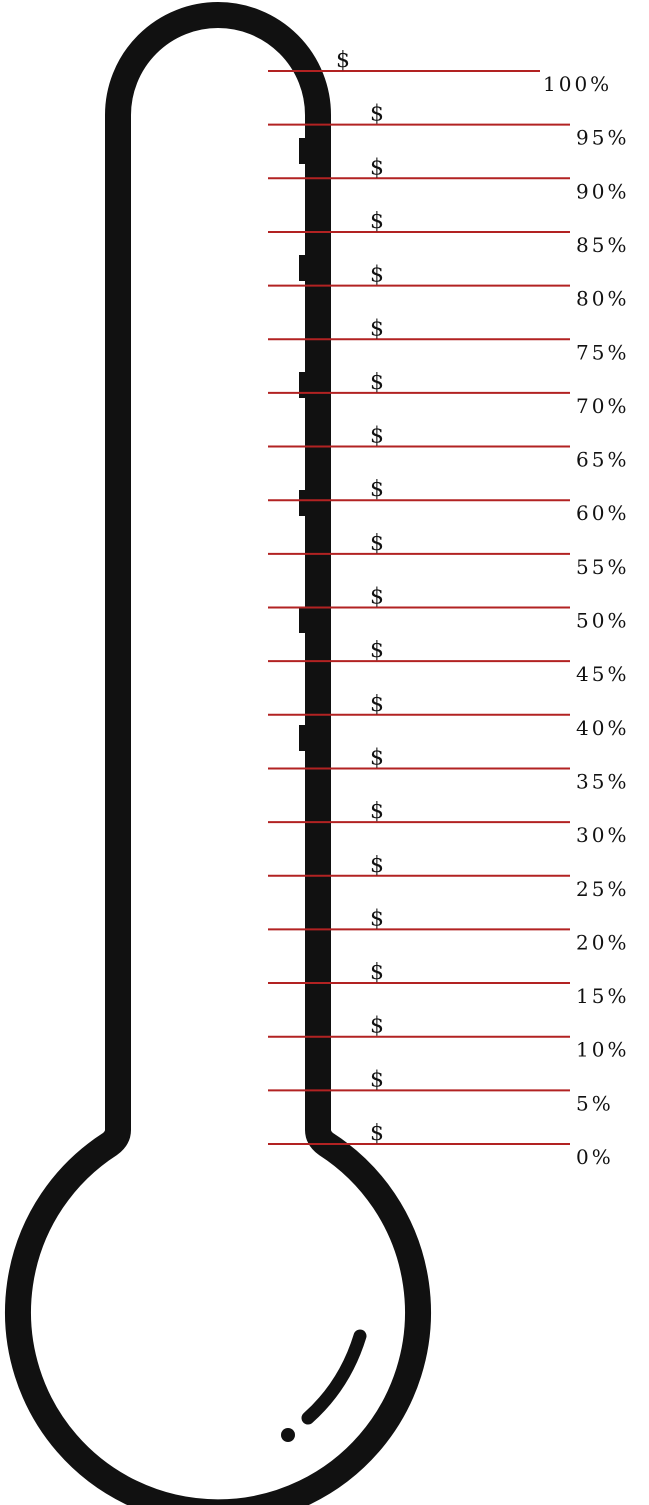 The image size is (649, 1505). Describe the element at coordinates (602, 138) in the screenshot. I see `percent-label: 95%` at that location.